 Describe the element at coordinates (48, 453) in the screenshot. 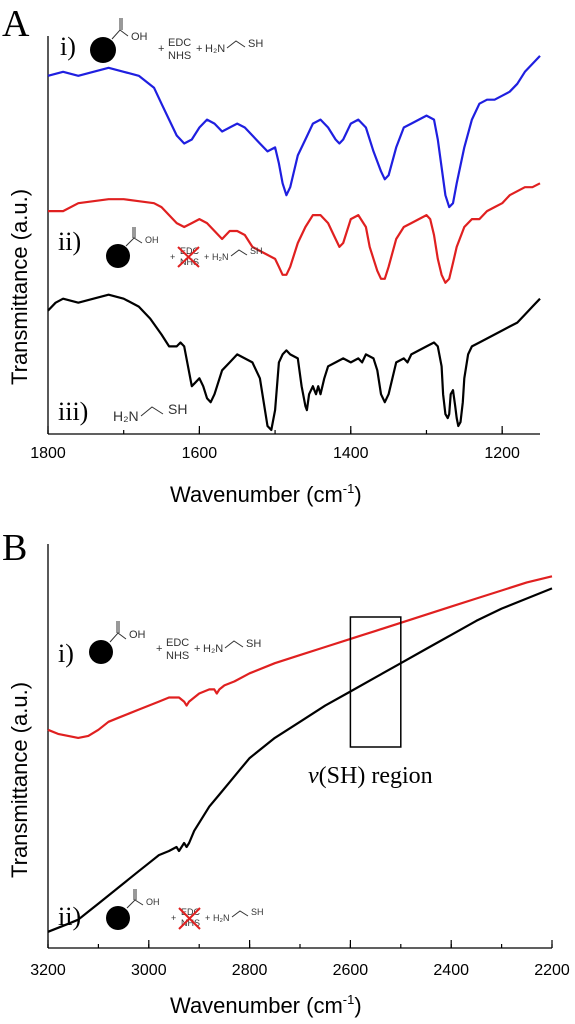

I see `x-tick-label: 1800` at that location.